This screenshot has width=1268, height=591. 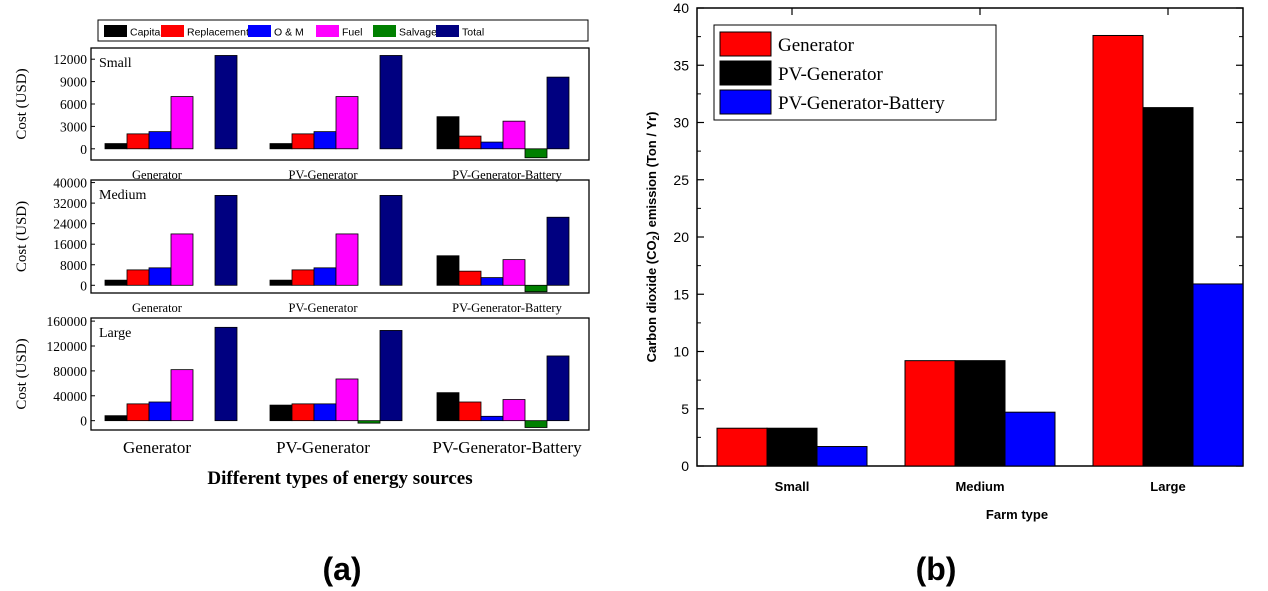 What do you see at coordinates (70, 371) in the screenshot?
I see `y-tick-label: 80000` at bounding box center [70, 371].